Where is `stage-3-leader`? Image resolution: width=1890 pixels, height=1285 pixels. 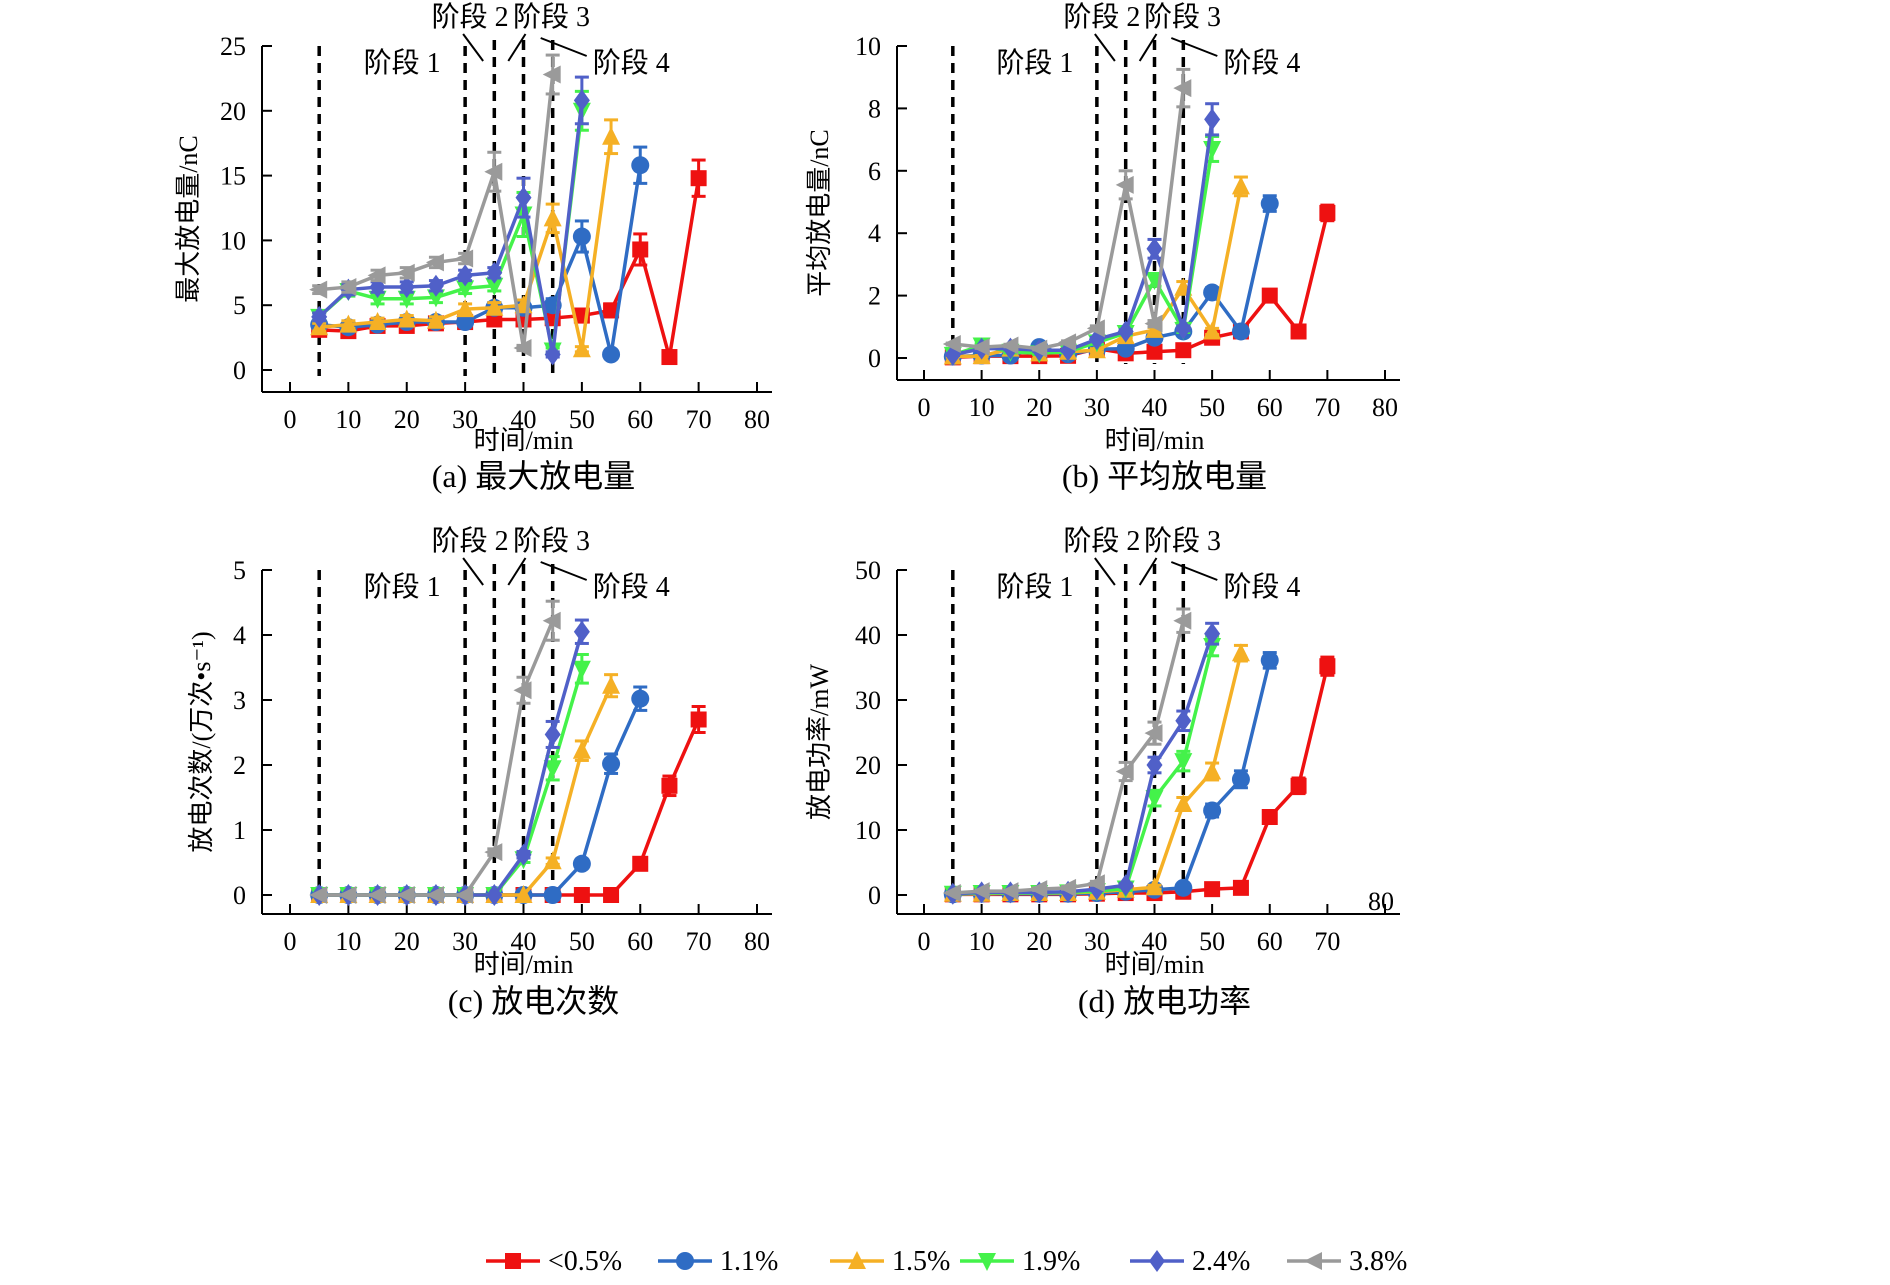 stage-3-leader is located at coordinates (517, 571).